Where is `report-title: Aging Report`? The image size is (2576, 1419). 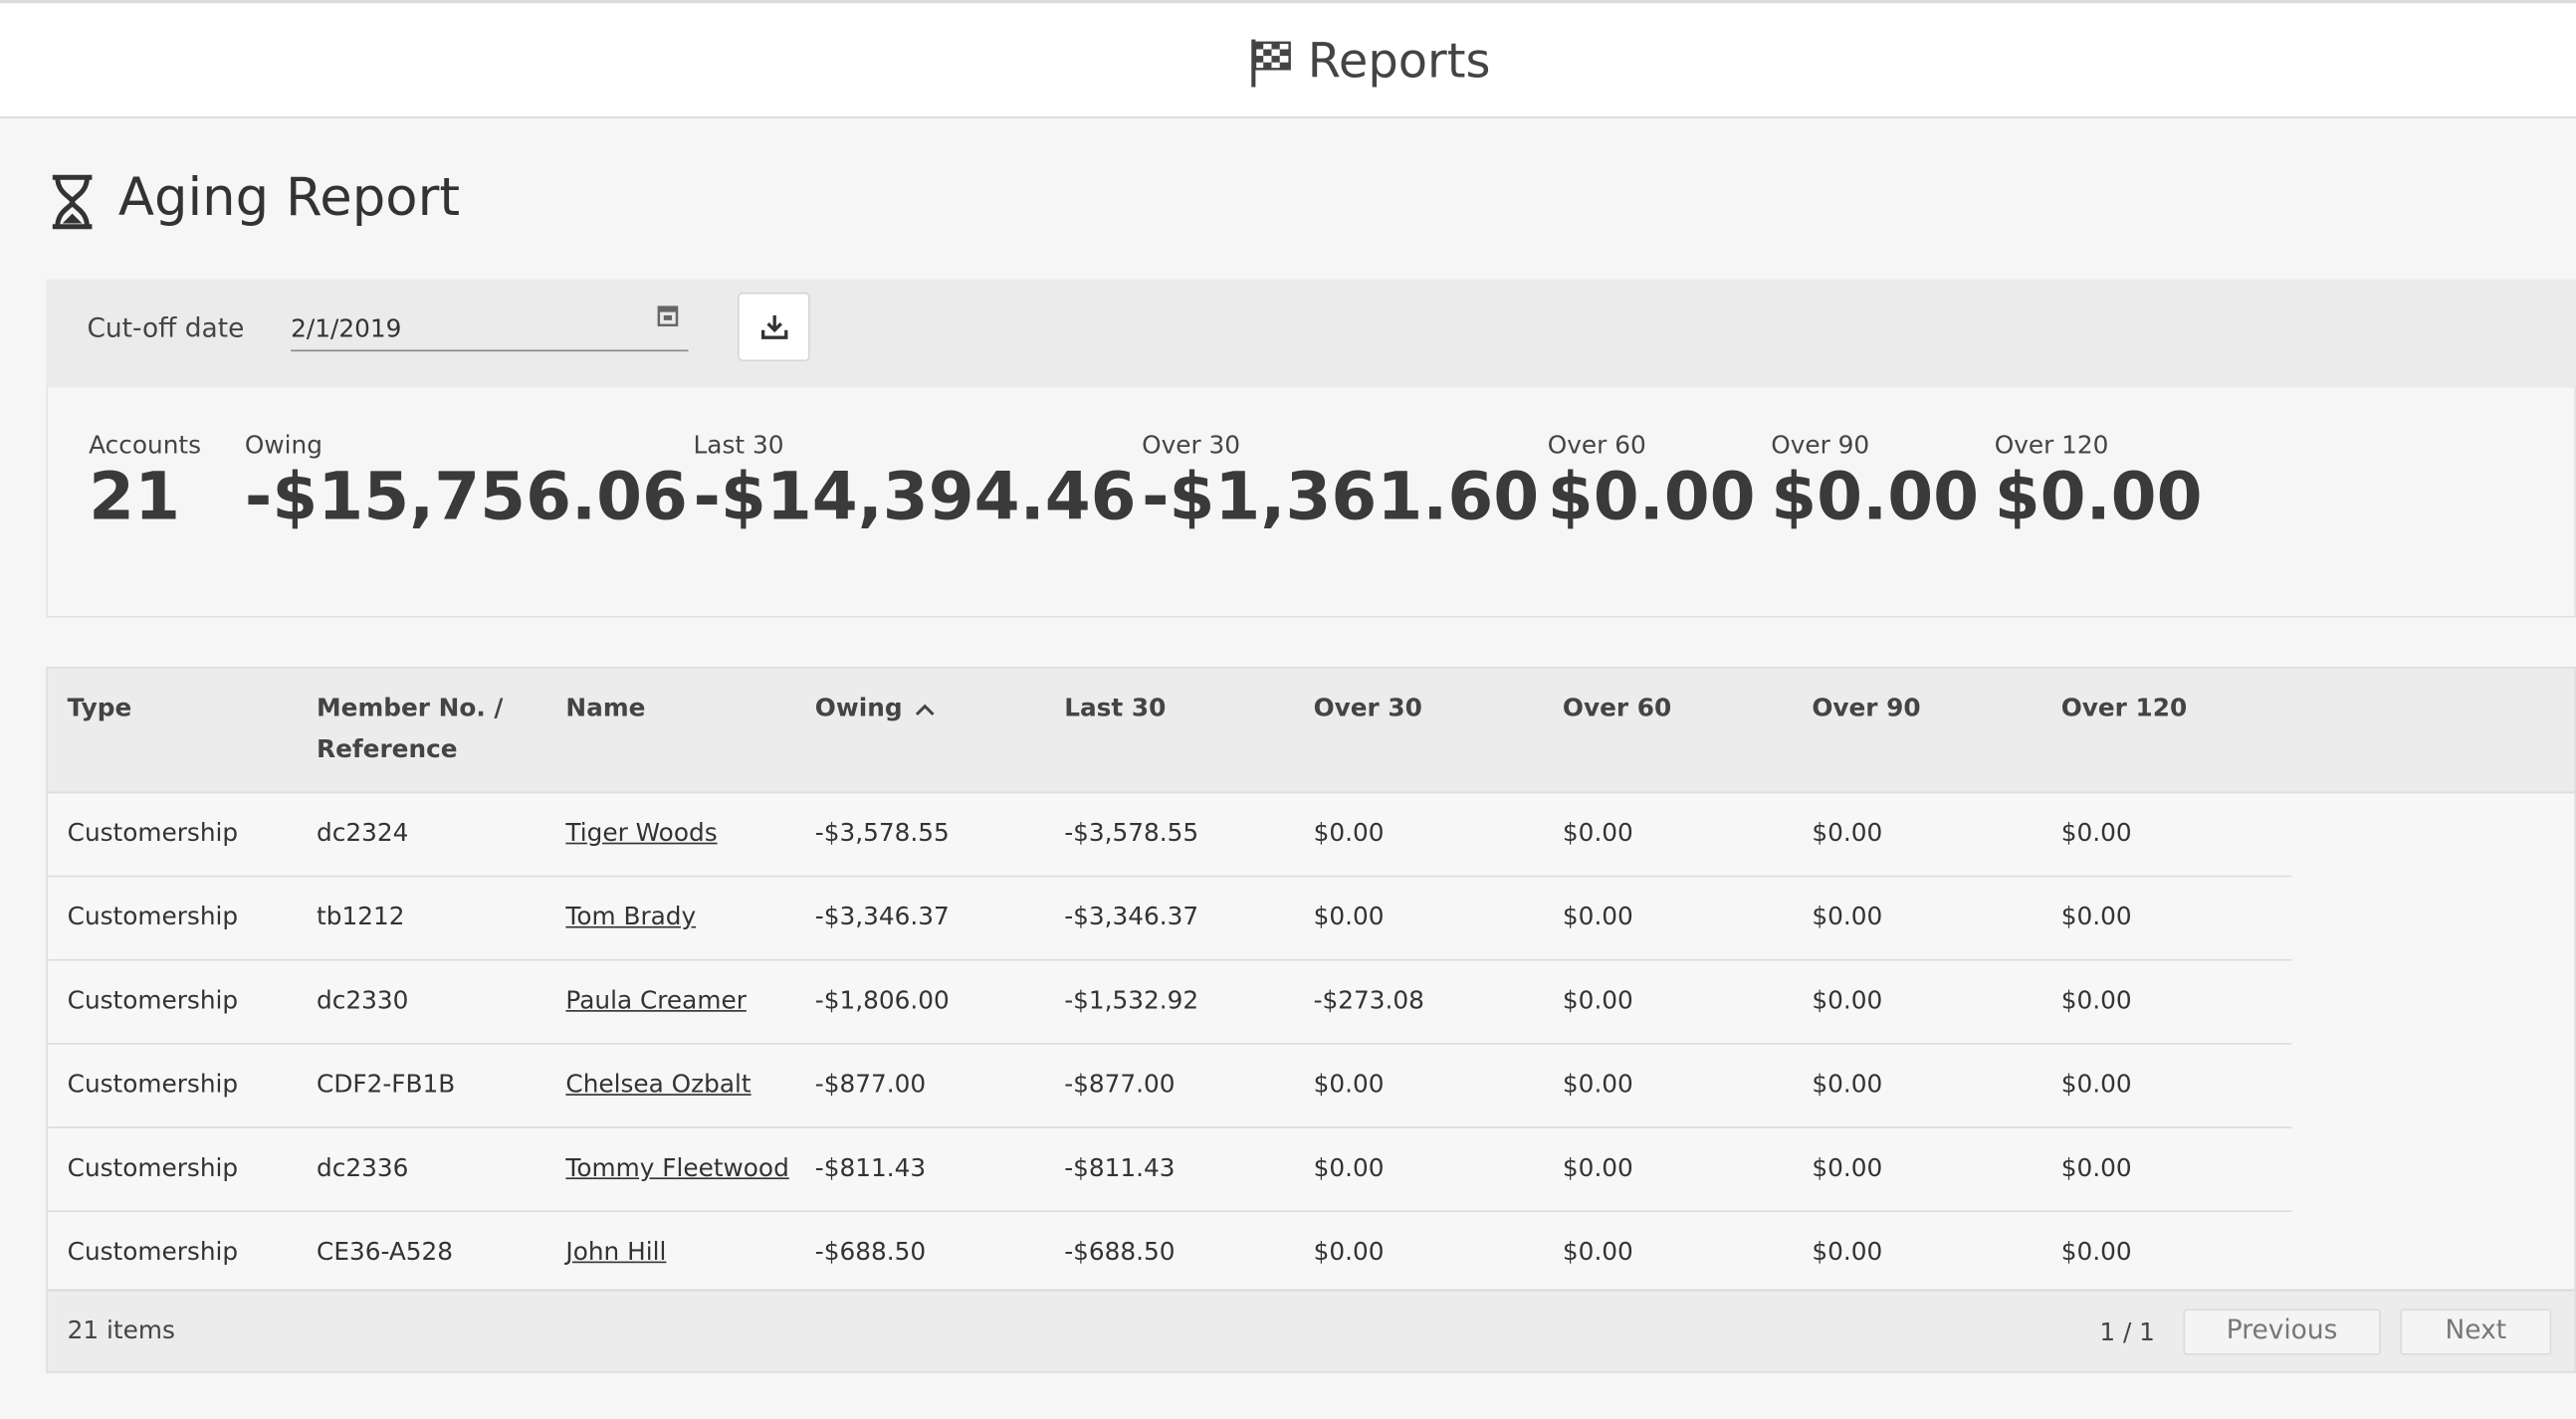 report-title: Aging Report is located at coordinates (289, 197).